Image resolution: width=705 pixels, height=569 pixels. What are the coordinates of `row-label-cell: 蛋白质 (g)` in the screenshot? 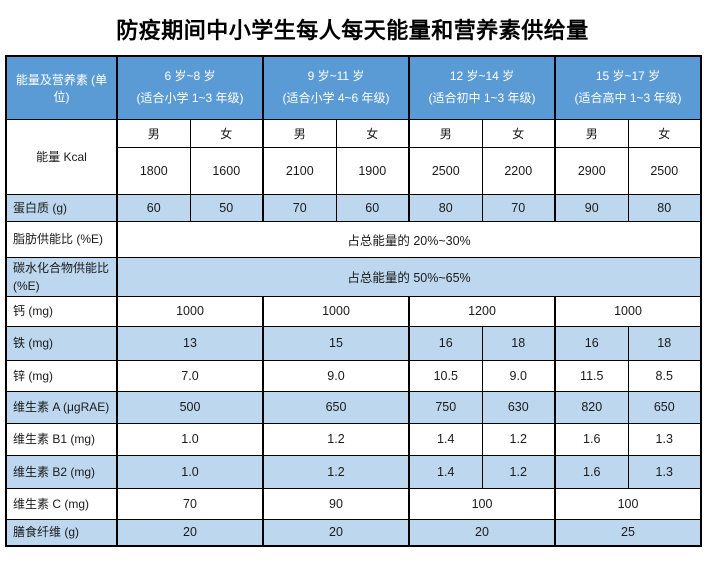 It's located at (61, 207).